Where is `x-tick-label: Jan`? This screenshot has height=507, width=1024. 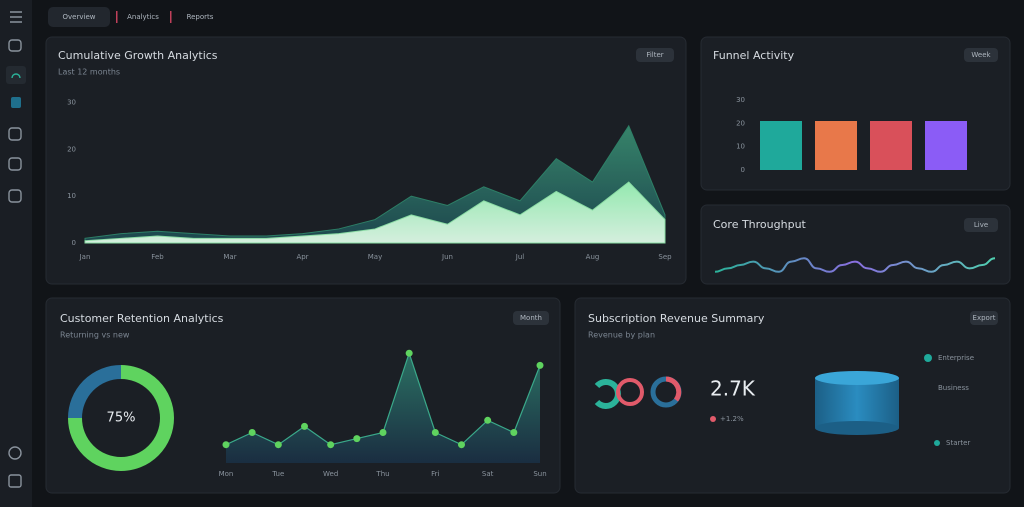 x-tick-label: Jan is located at coordinates (85, 257).